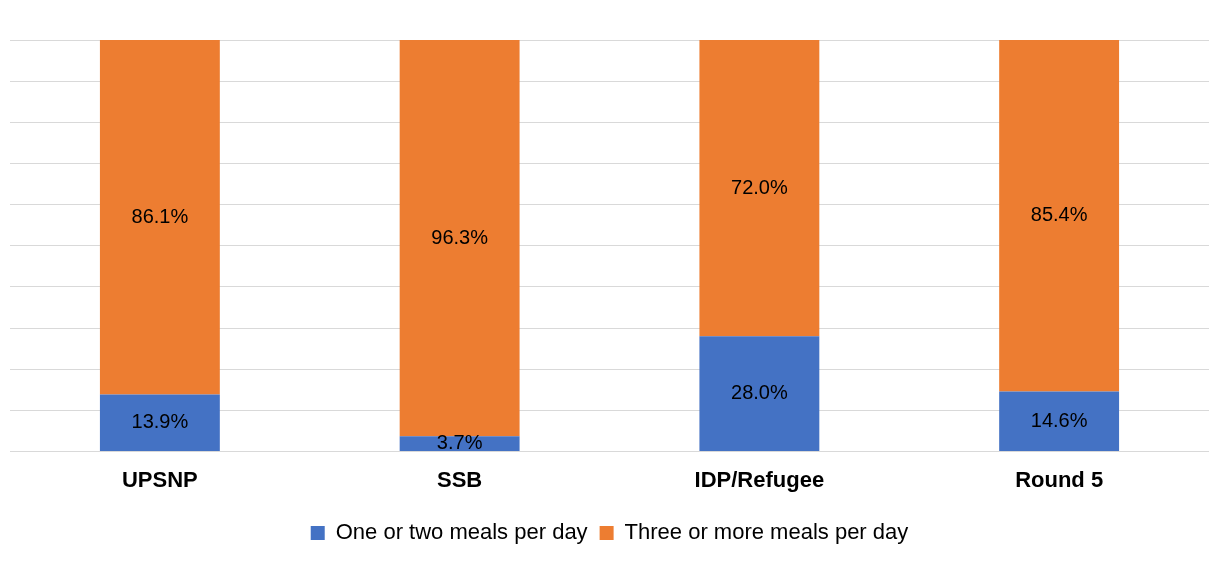 This screenshot has height=562, width=1209. Describe the element at coordinates (766, 532) in the screenshot. I see `legend-label: Three or more meals per day` at that location.